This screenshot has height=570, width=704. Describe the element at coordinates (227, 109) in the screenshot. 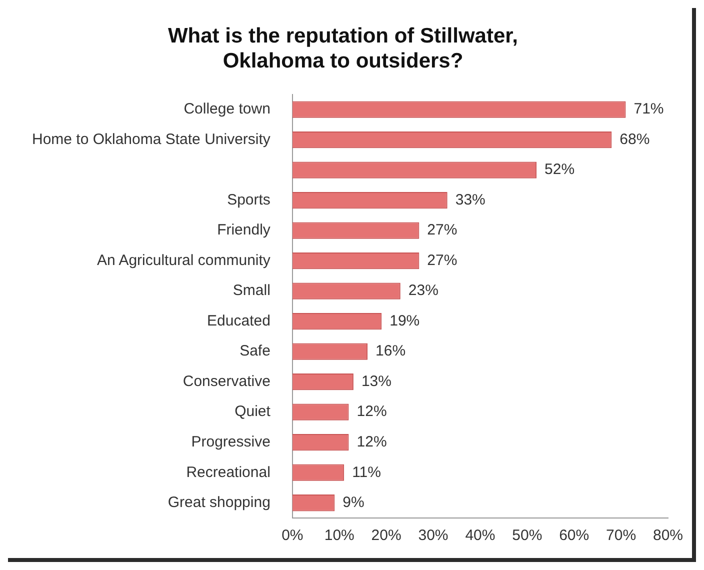

I see `y-tick-label: College town` at that location.